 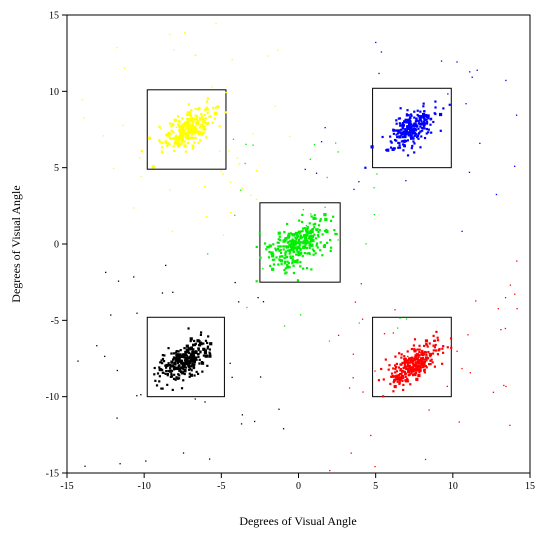 I want to click on x-tick-label: 5, so click(x=375, y=486).